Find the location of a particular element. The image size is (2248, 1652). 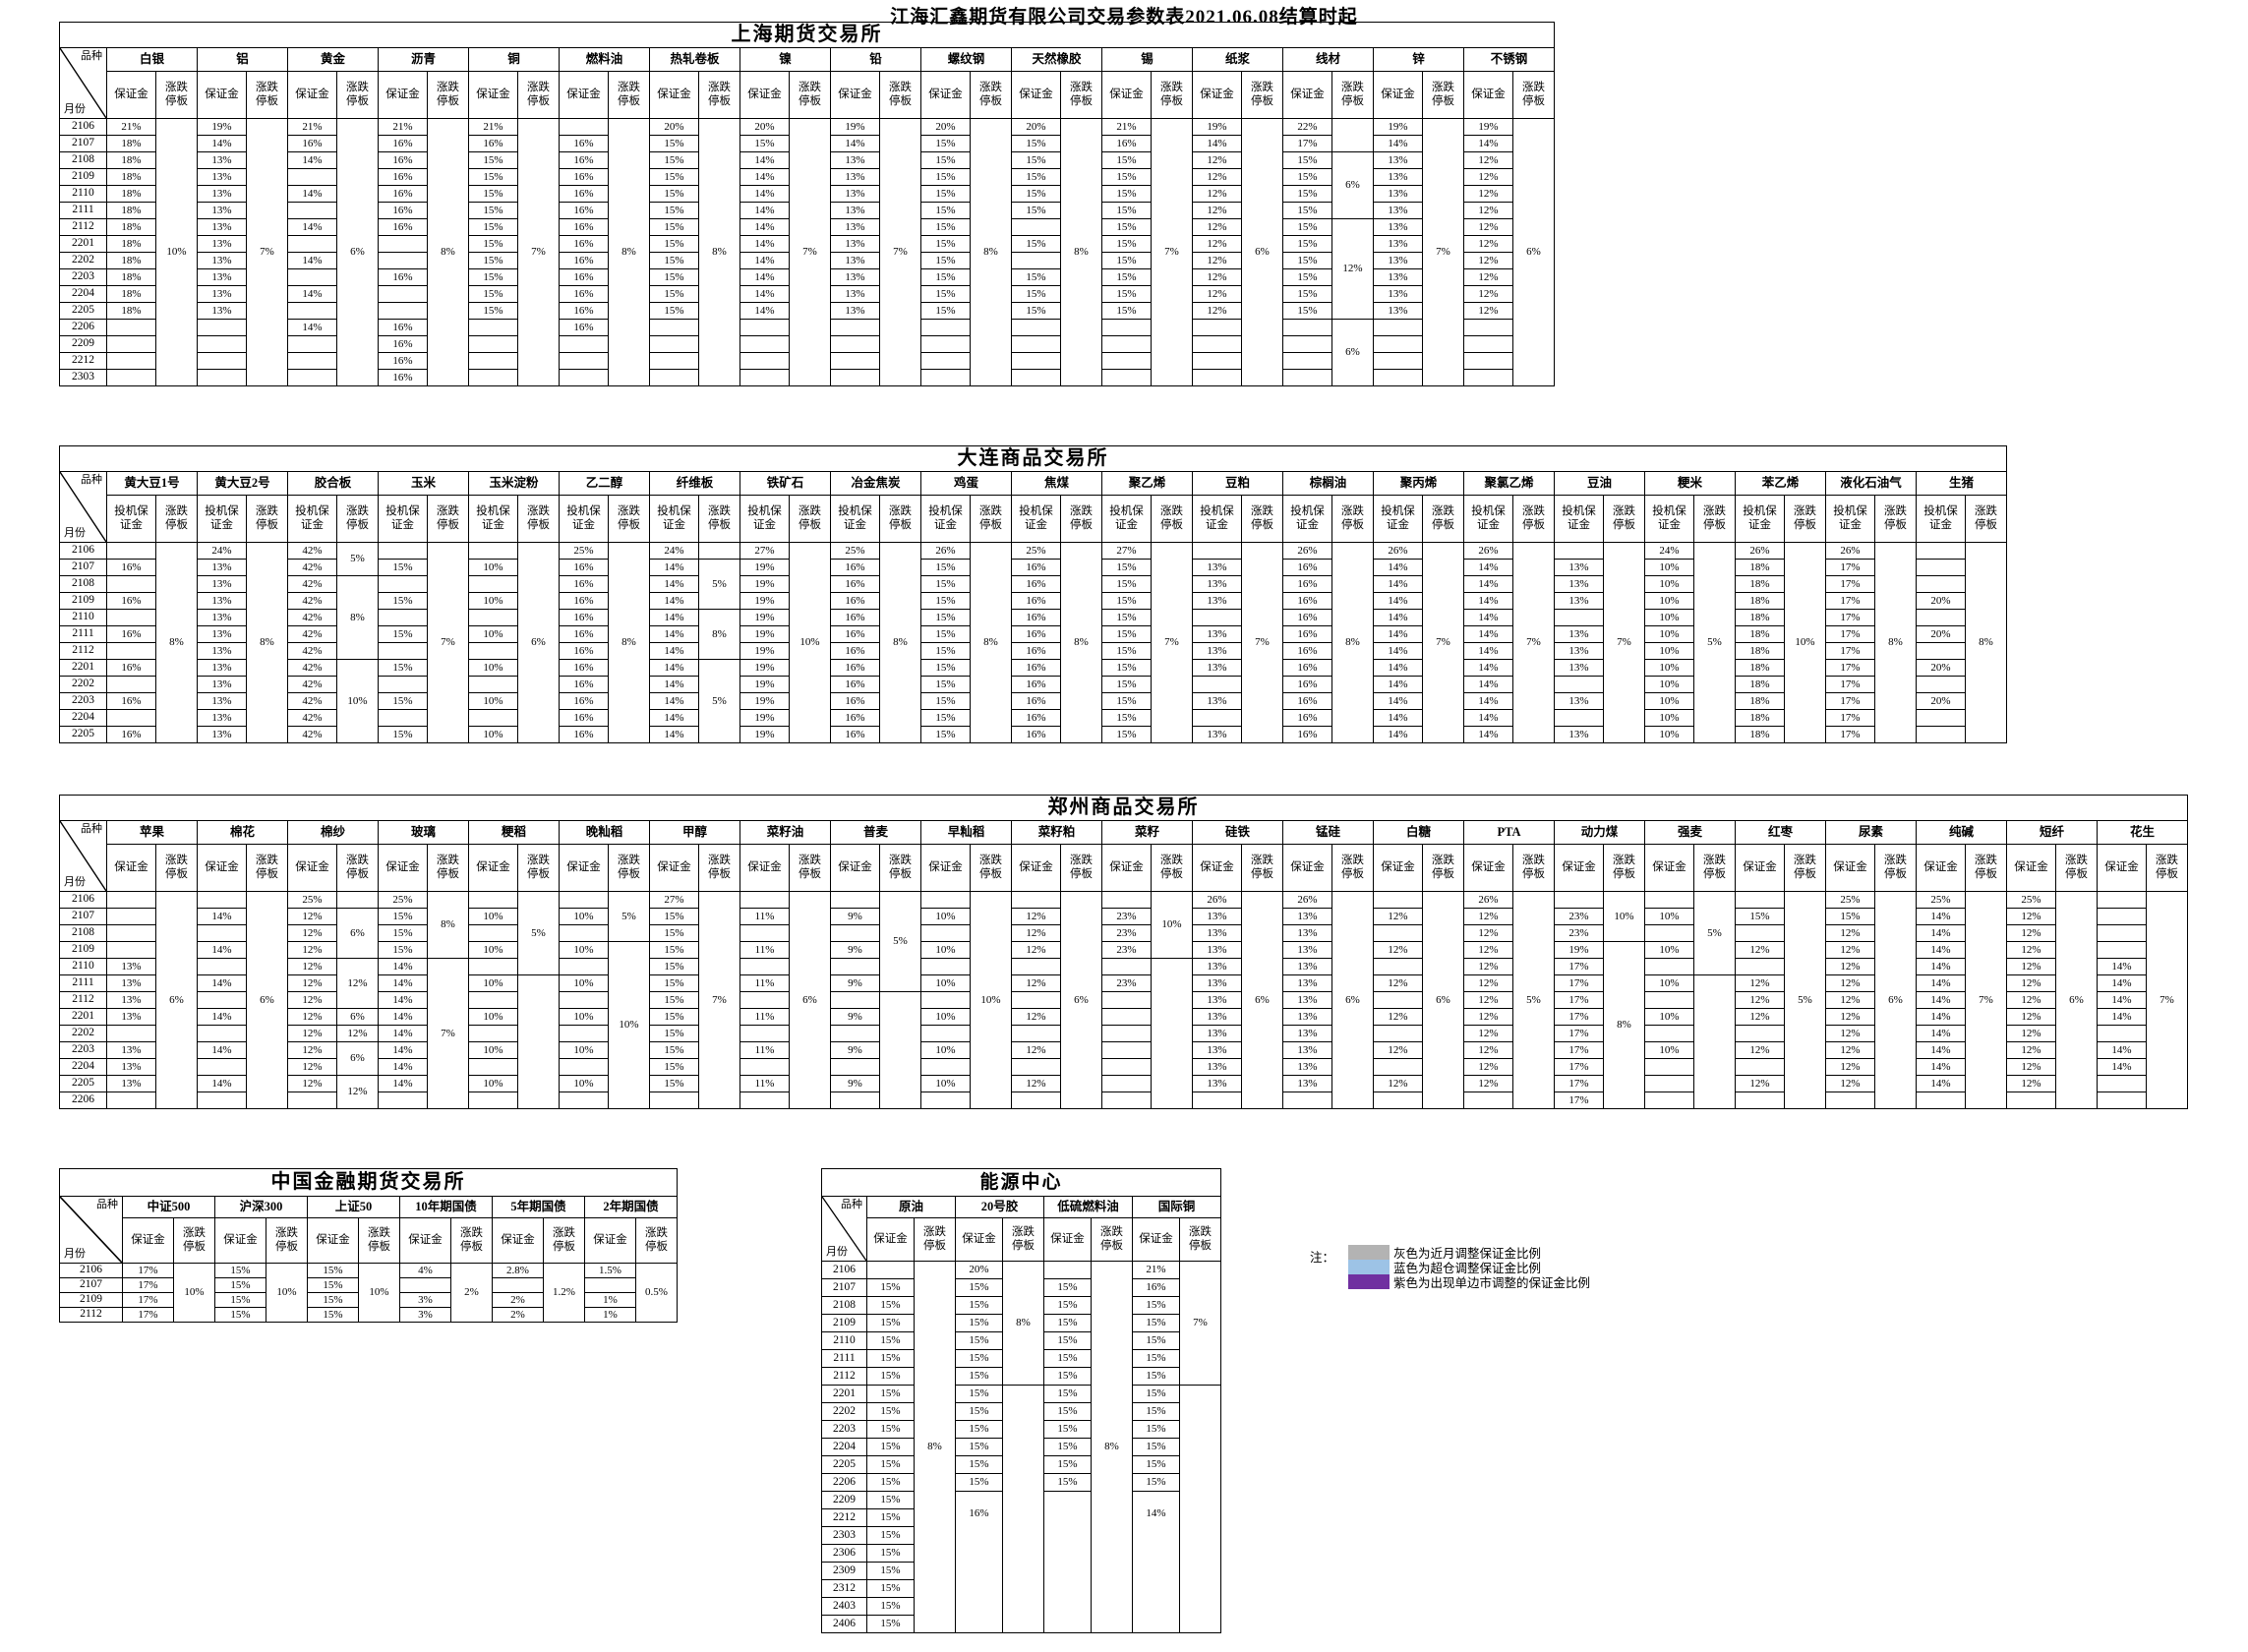

margin-cell-花生-2205 is located at coordinates (2122, 1083).